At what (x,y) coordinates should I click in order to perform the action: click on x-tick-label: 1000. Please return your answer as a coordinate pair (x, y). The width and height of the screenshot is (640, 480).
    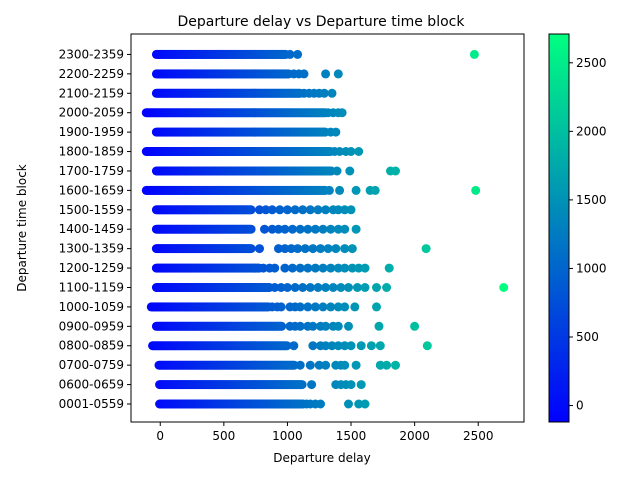
    Looking at the image, I should click on (287, 436).